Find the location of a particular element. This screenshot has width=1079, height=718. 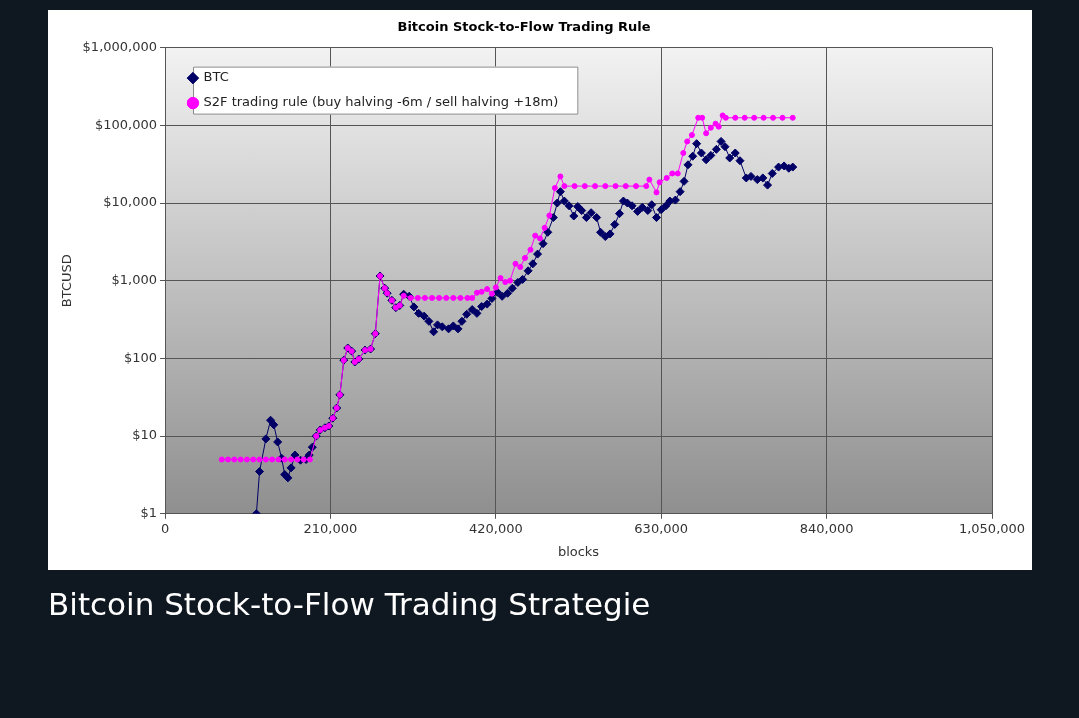

x-tick-label: 210,000 is located at coordinates (330, 528).